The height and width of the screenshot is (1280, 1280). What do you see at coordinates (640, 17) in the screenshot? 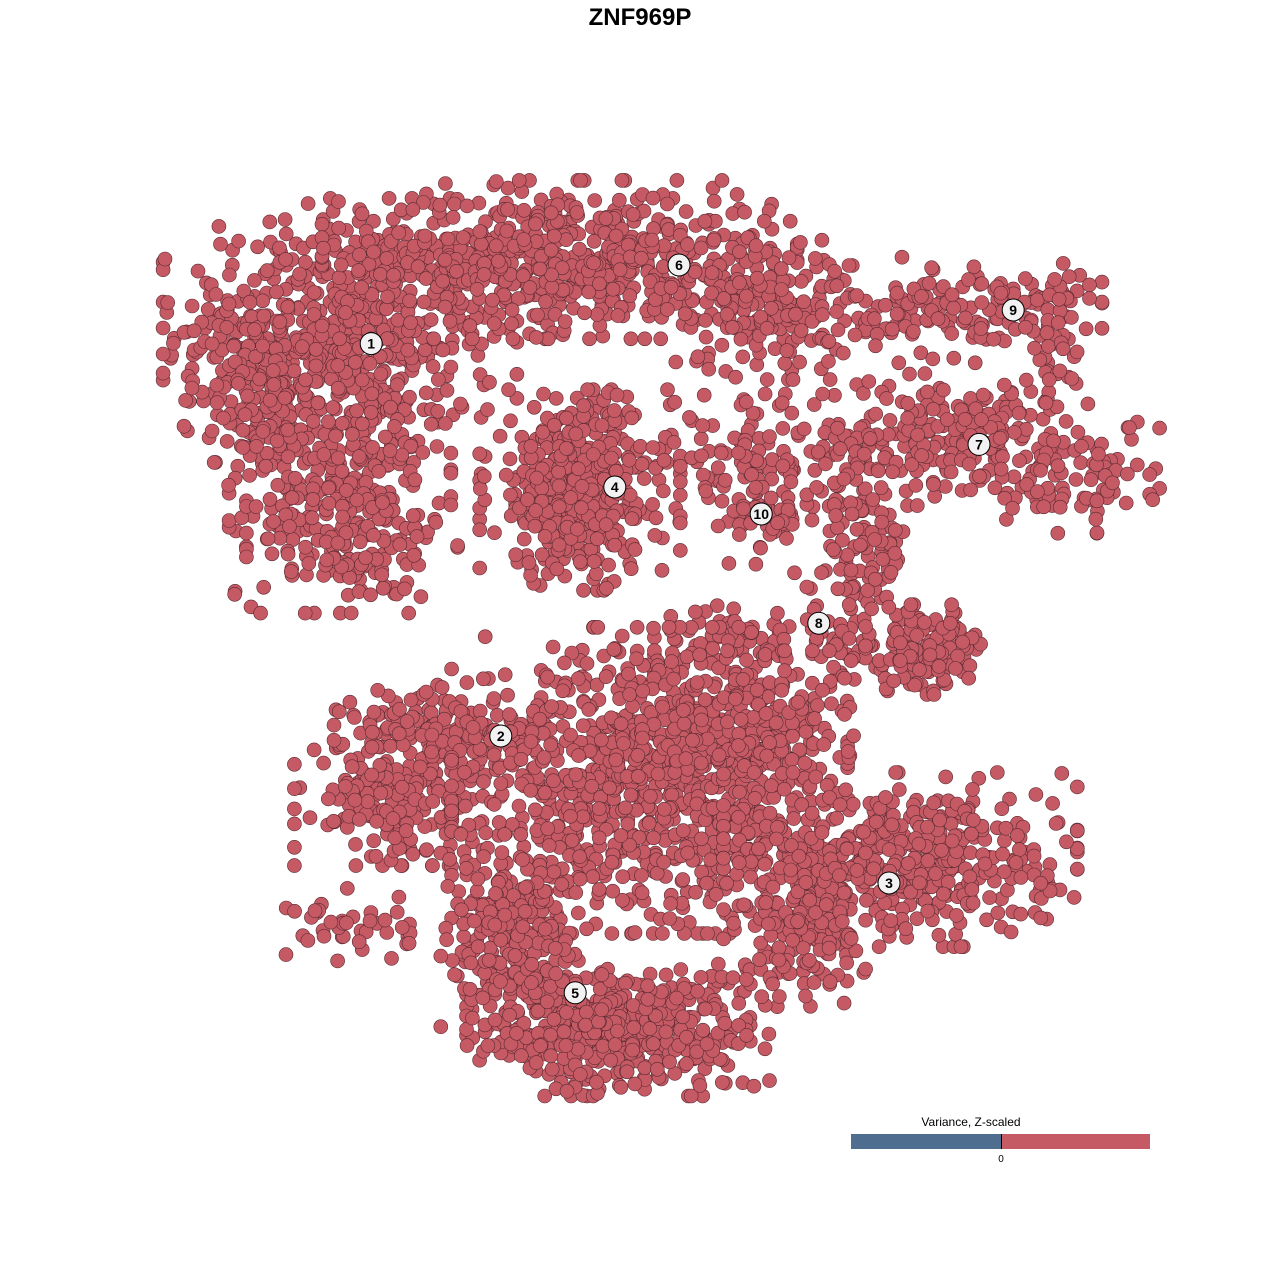
I see `chart-title: ZNF969P` at bounding box center [640, 17].